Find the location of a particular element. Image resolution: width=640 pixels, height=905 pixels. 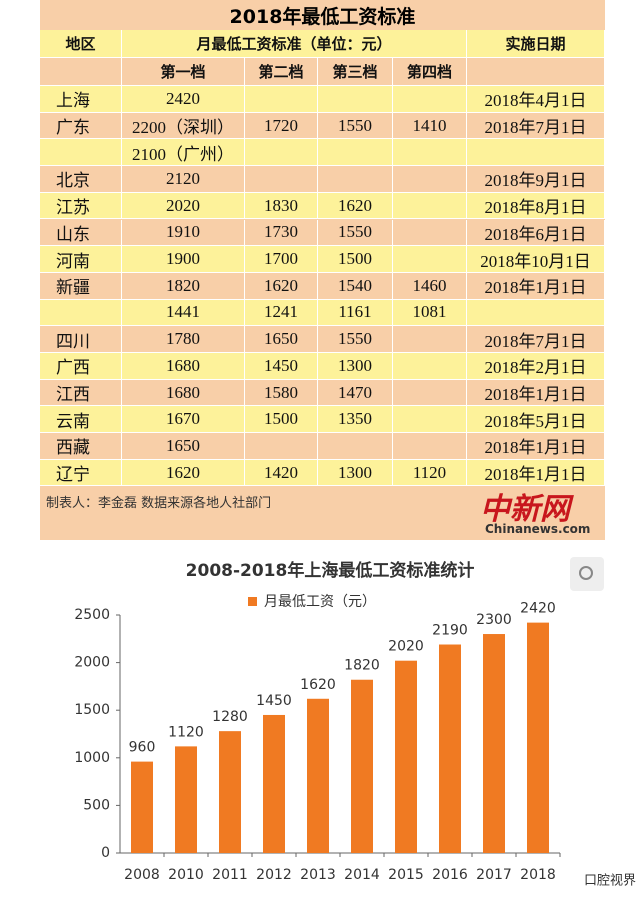

wage-cell: 1830 is located at coordinates (281, 206).